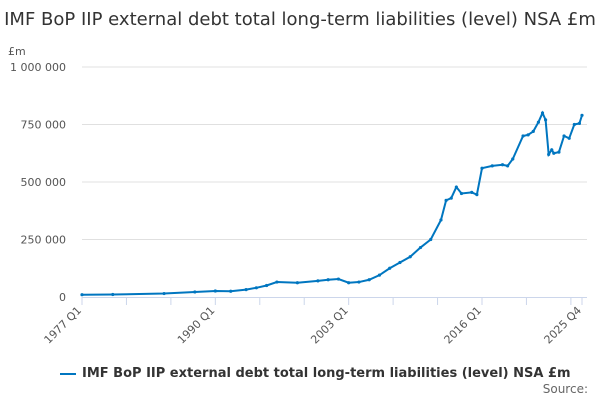  What do you see at coordinates (463, 325) in the screenshot?
I see `x-tick-label: 2016 Q1` at bounding box center [463, 325].